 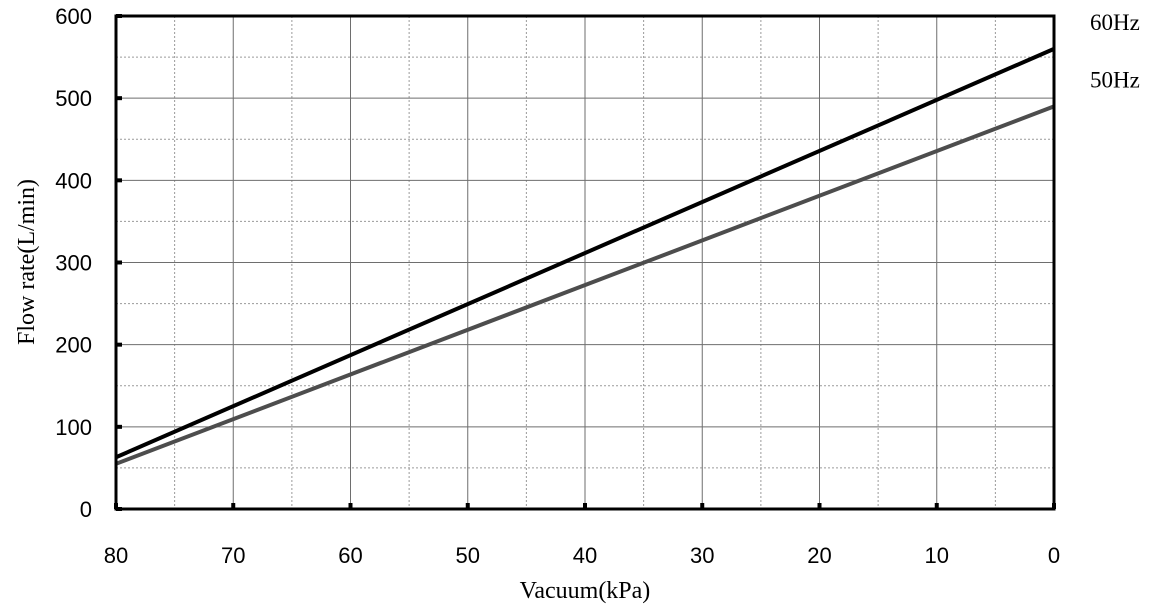 What do you see at coordinates (585, 555) in the screenshot?
I see `x-tick-label: 40` at bounding box center [585, 555].